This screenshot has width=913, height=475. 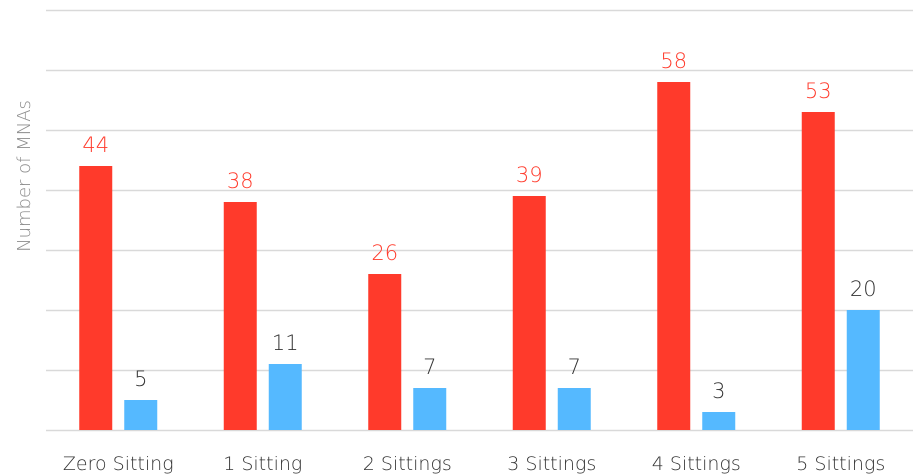 I want to click on data-label: 11, so click(x=285, y=343).